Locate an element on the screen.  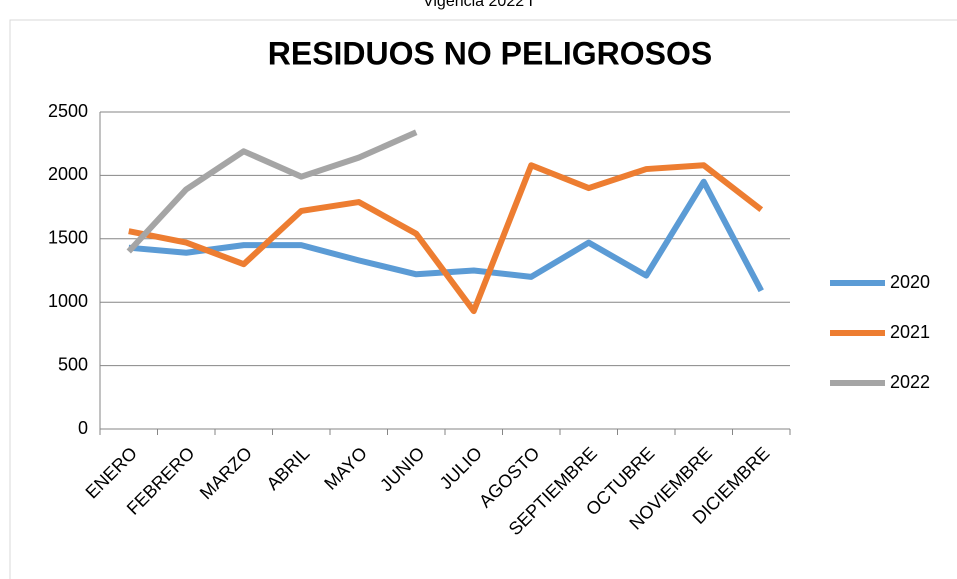
y-tick-label: 0 is located at coordinates (83, 428).